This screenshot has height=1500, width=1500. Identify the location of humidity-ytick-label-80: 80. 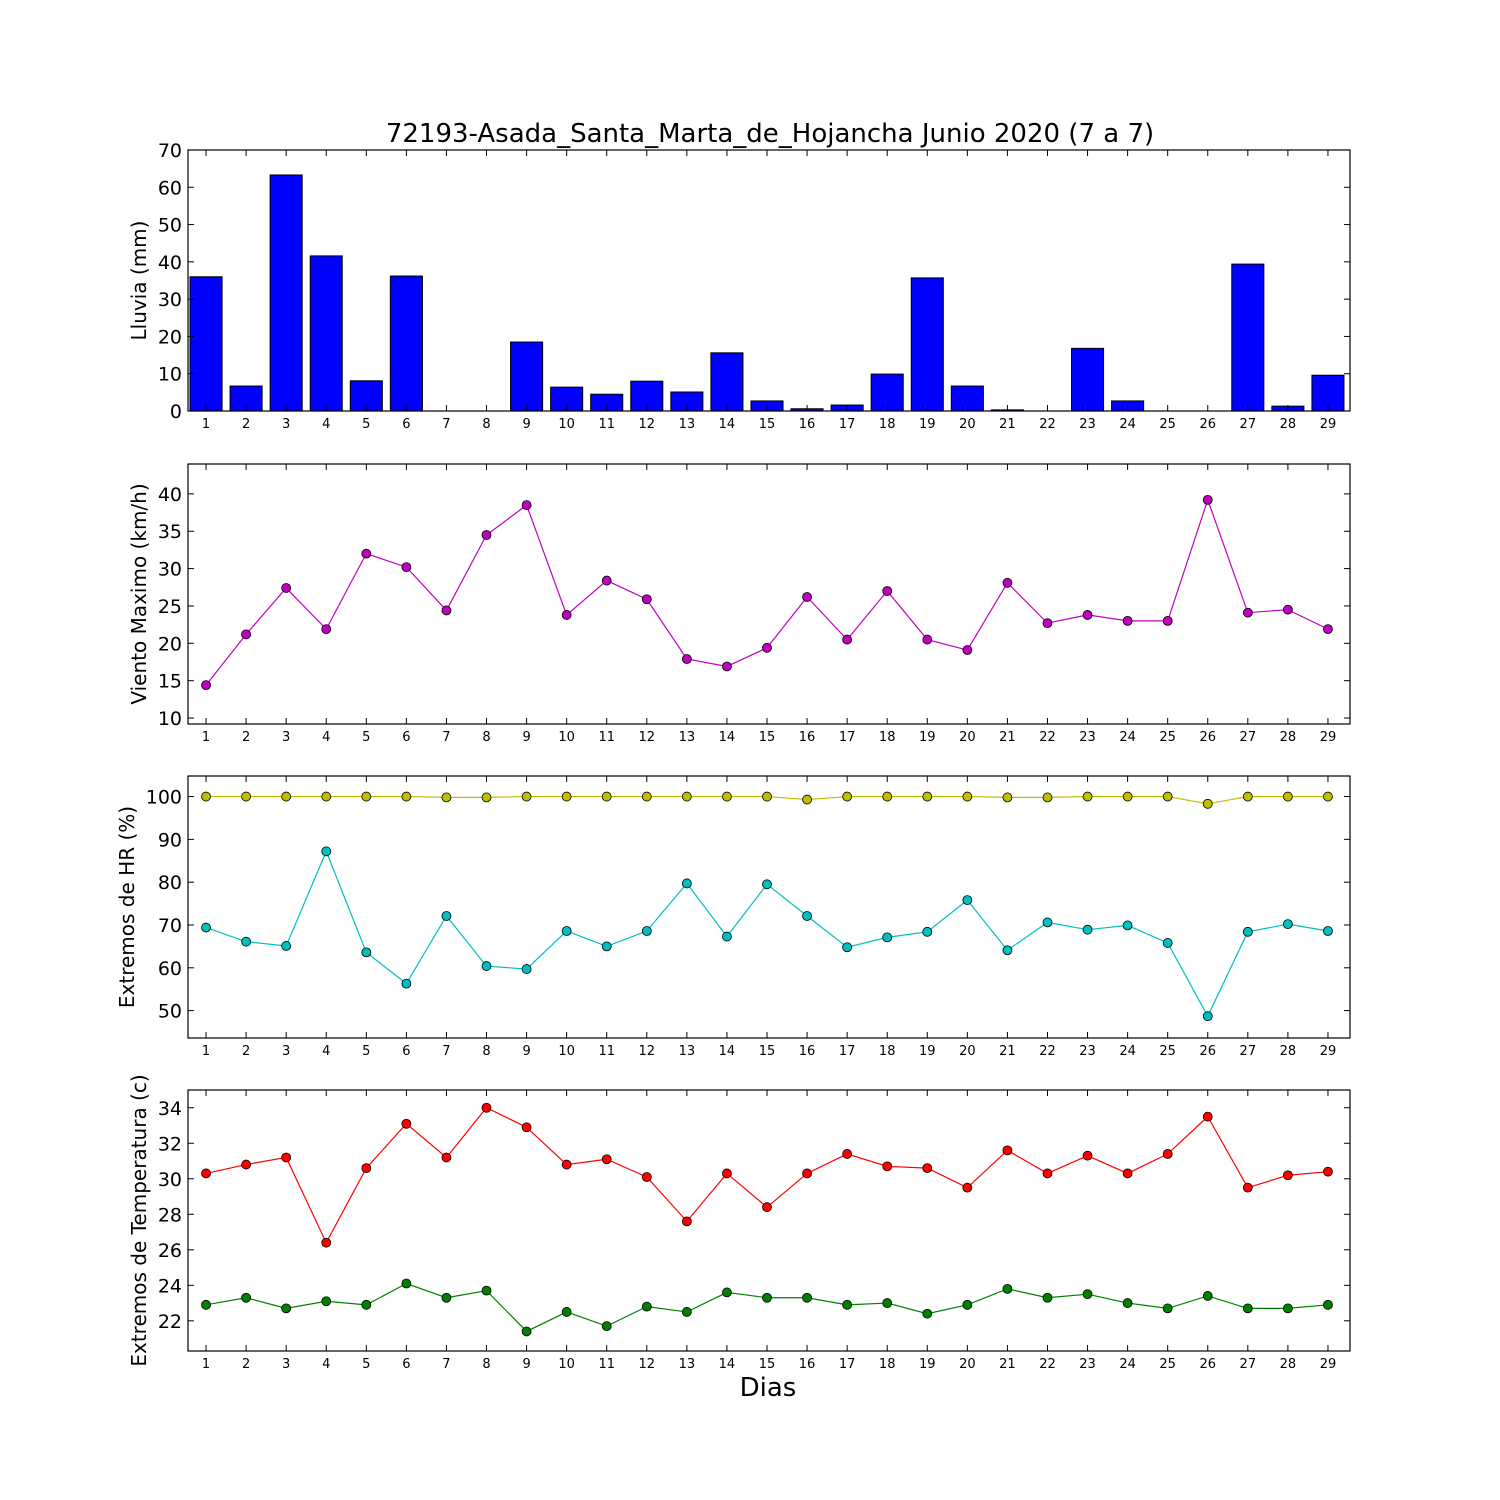
(170, 883).